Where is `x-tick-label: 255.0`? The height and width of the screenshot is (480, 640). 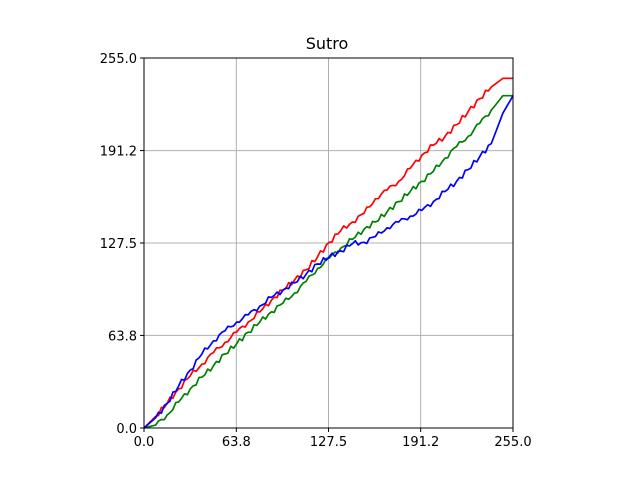
x-tick-label: 255.0 is located at coordinates (512, 442).